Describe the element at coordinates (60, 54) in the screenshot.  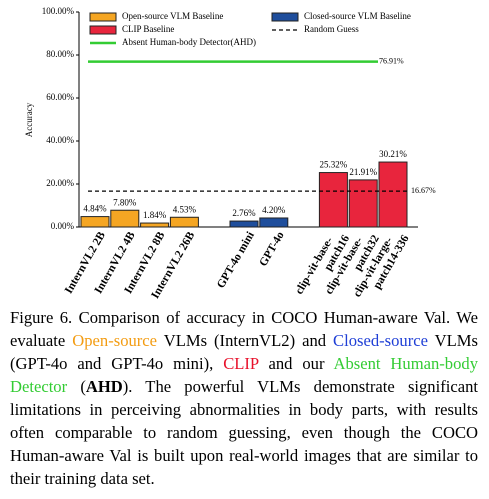
I see `y-tick-label: 80.00%` at that location.